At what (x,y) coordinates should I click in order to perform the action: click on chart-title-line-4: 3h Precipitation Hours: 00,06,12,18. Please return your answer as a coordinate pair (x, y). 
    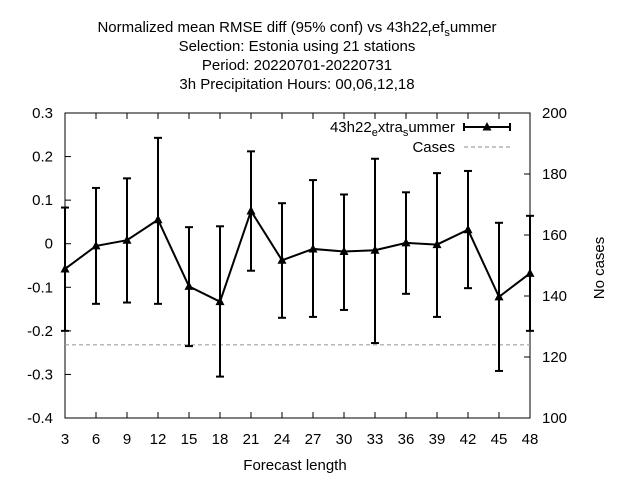
    Looking at the image, I should click on (296, 84).